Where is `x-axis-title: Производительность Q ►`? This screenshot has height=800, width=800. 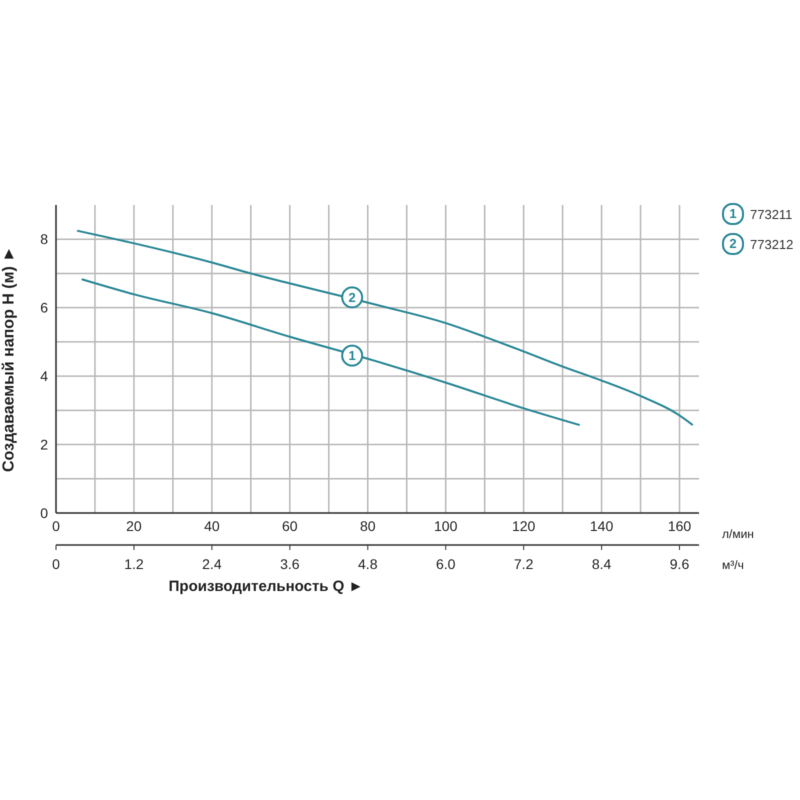
x-axis-title: Производительность Q ► is located at coordinates (266, 586).